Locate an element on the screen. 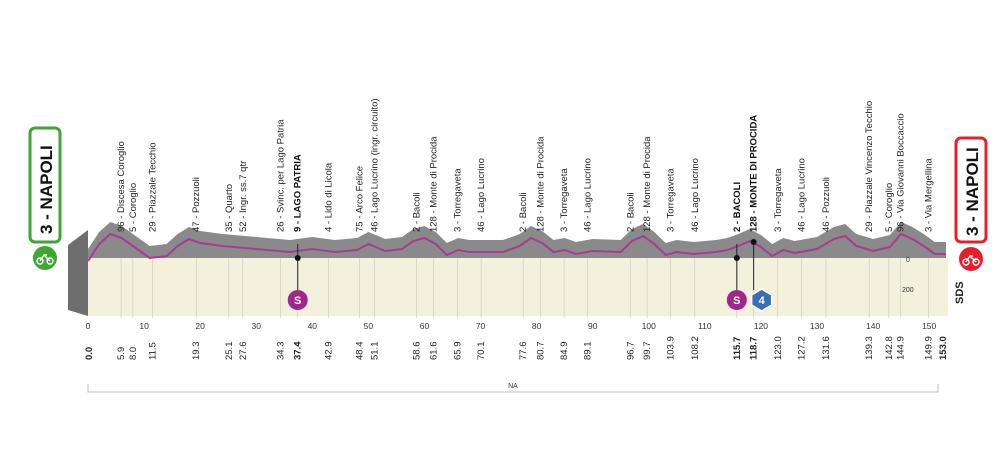 The height and width of the screenshot is (452, 1000). axis-tick-label: 60 is located at coordinates (425, 326).